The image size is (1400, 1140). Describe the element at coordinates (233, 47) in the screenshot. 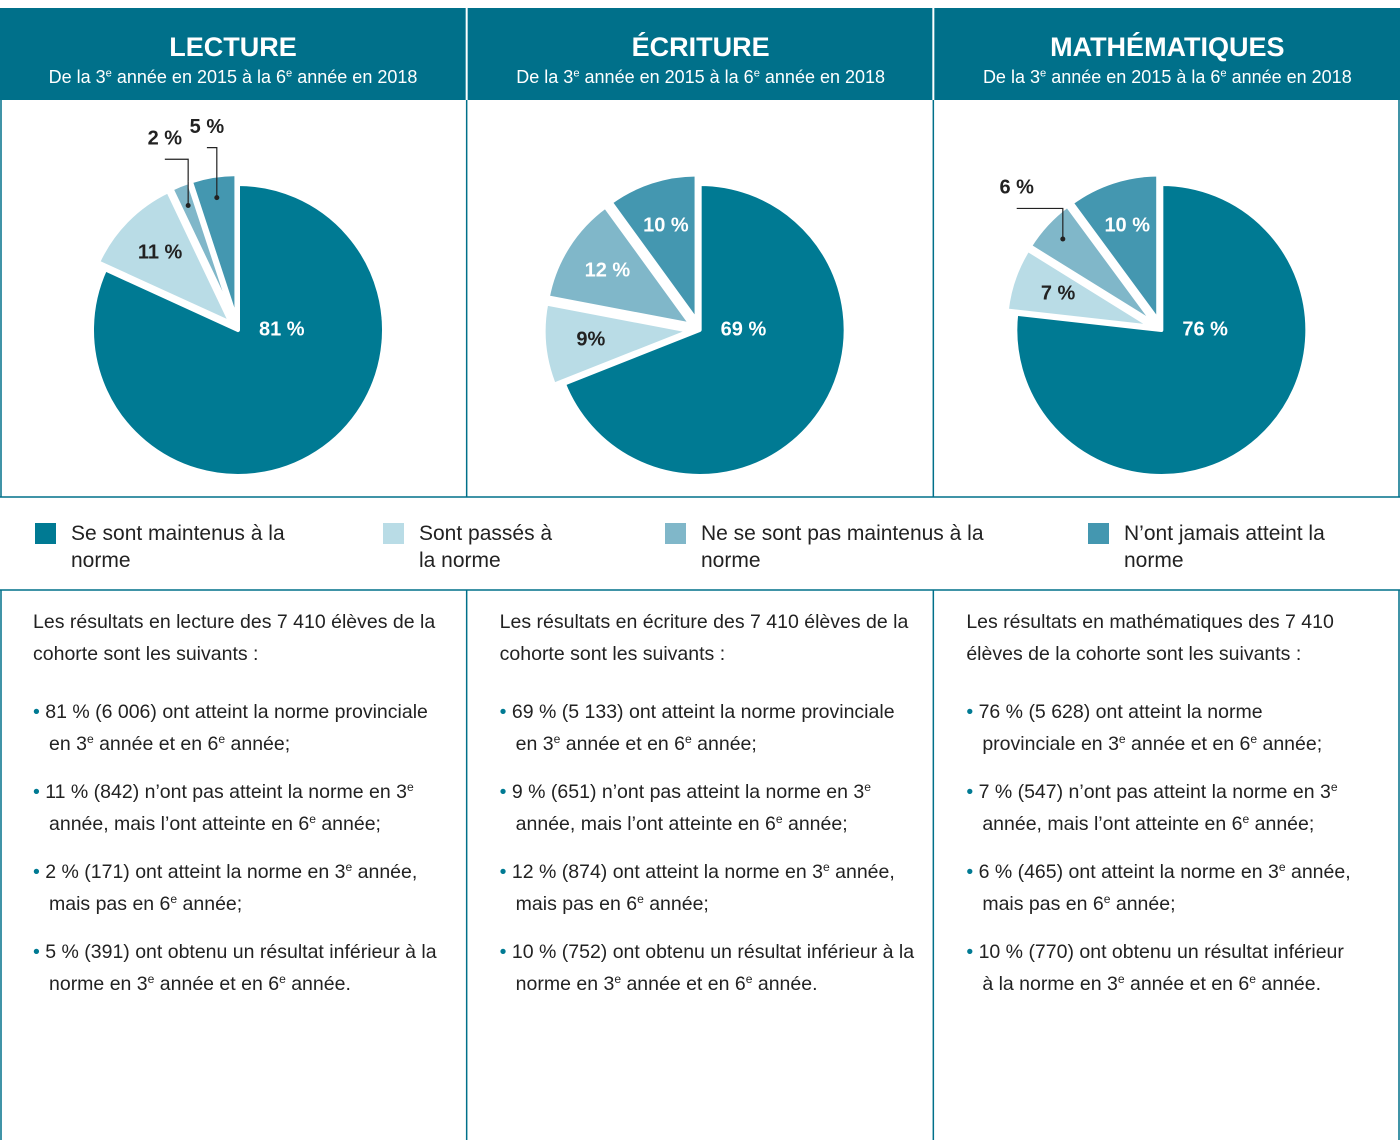

I see `chart-title: LECTURE` at that location.